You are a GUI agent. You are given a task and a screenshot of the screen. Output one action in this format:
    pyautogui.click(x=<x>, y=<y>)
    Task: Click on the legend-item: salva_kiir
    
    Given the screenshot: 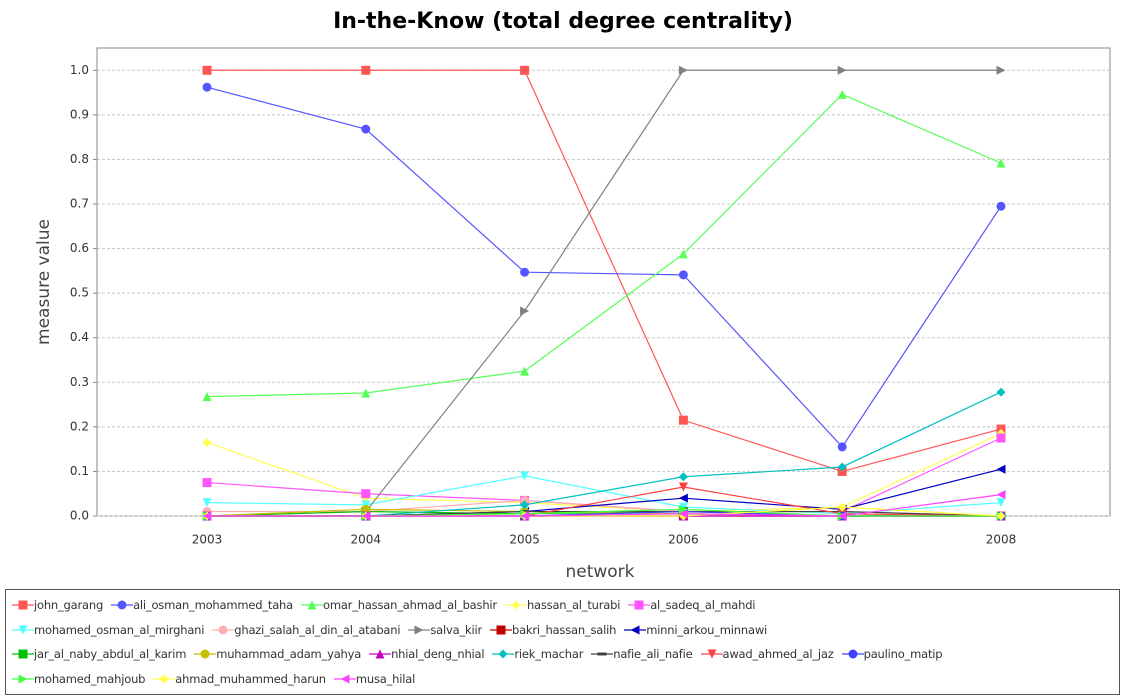 What is the action you would take?
    pyautogui.click(x=445, y=630)
    